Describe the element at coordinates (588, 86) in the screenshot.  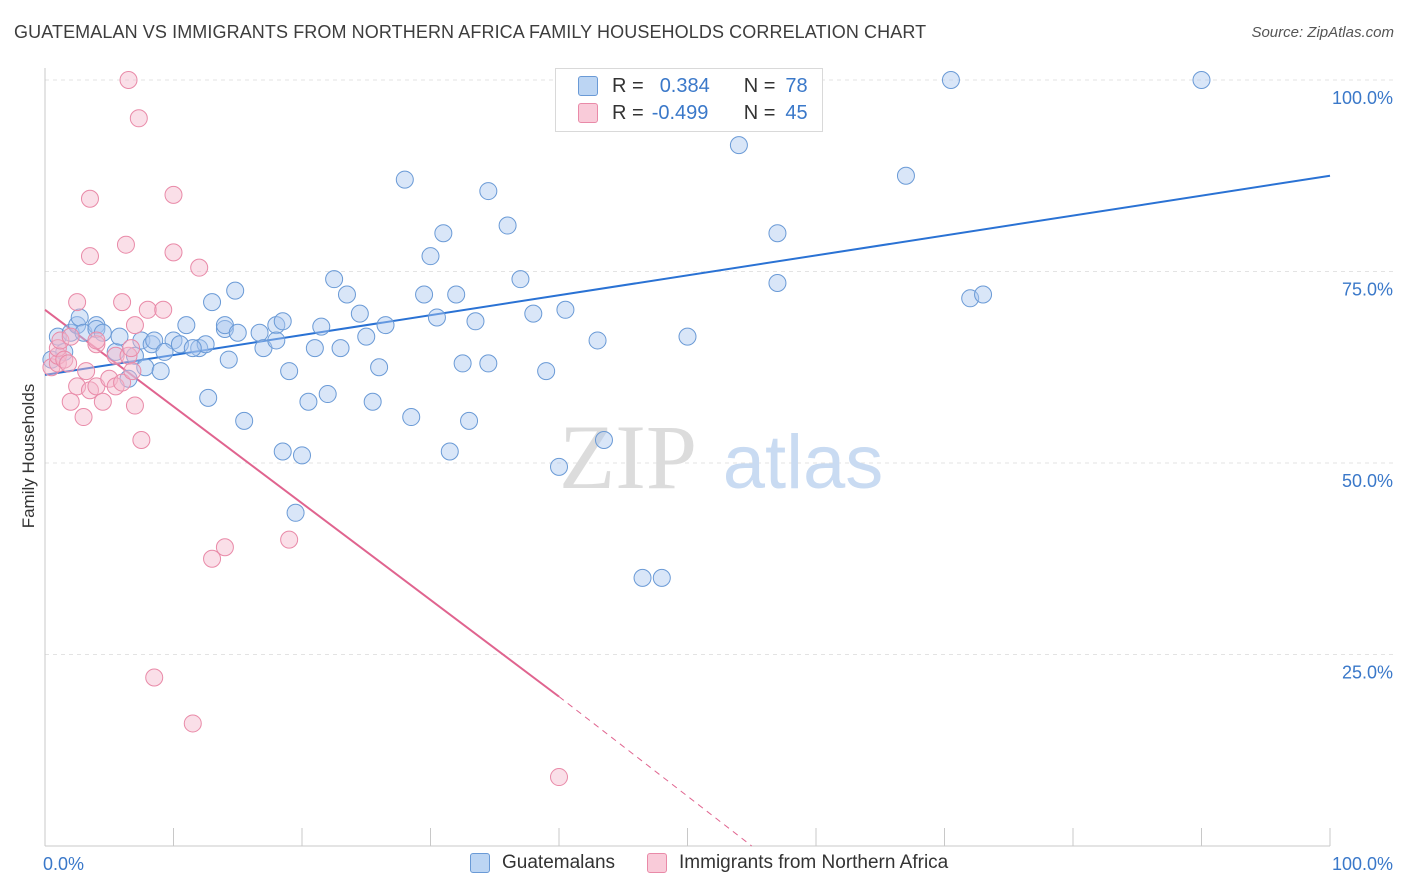
I see `legend-swatch-blue` at that location.